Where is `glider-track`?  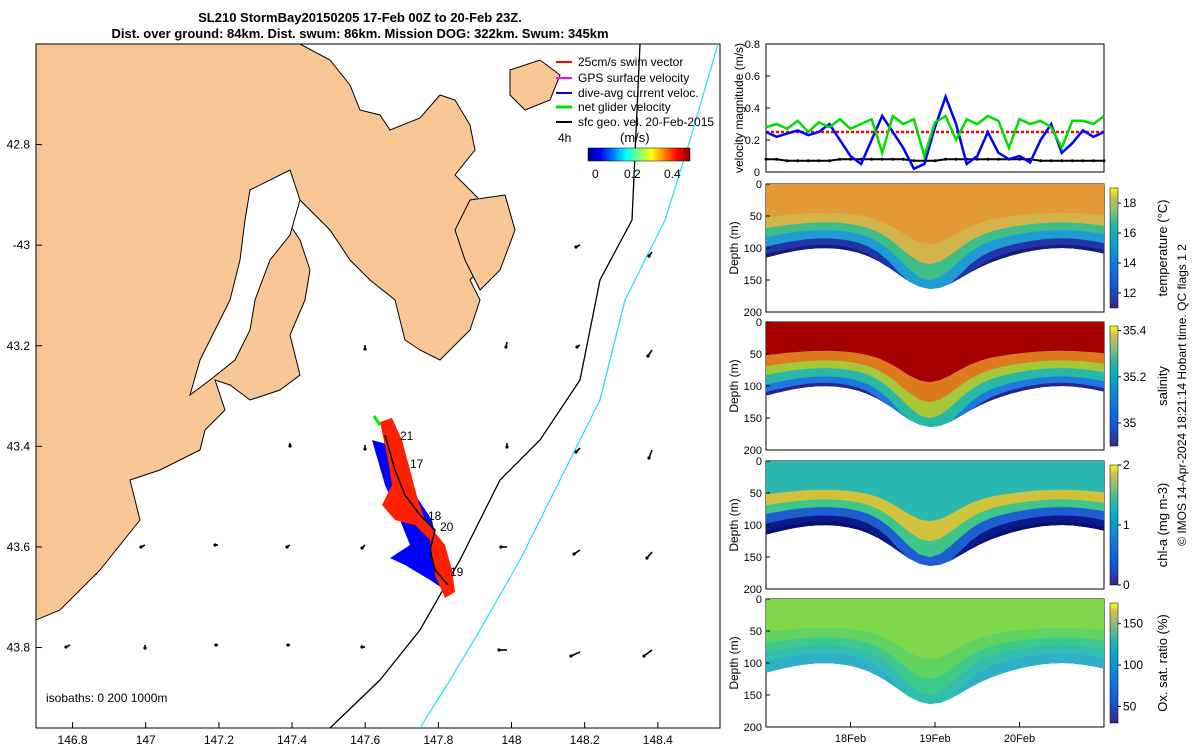
glider-track is located at coordinates (413, 506).